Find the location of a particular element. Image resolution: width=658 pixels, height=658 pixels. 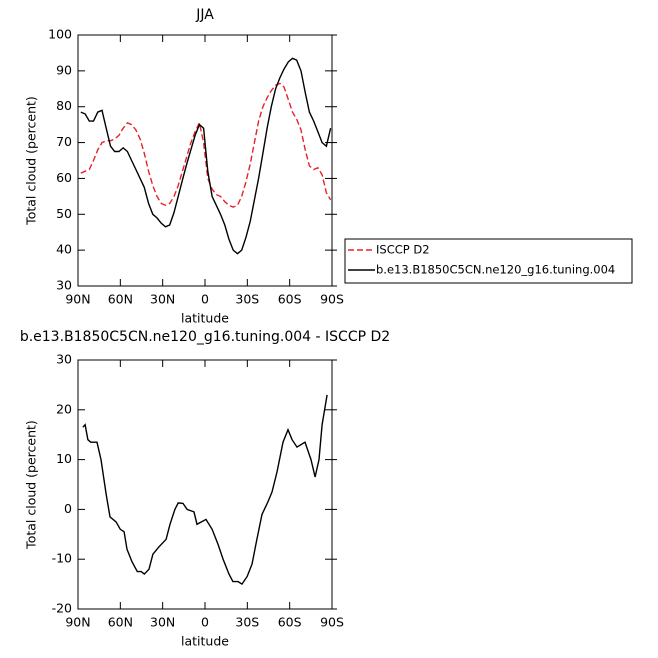

y-tick-label: -10 is located at coordinates (62, 558).